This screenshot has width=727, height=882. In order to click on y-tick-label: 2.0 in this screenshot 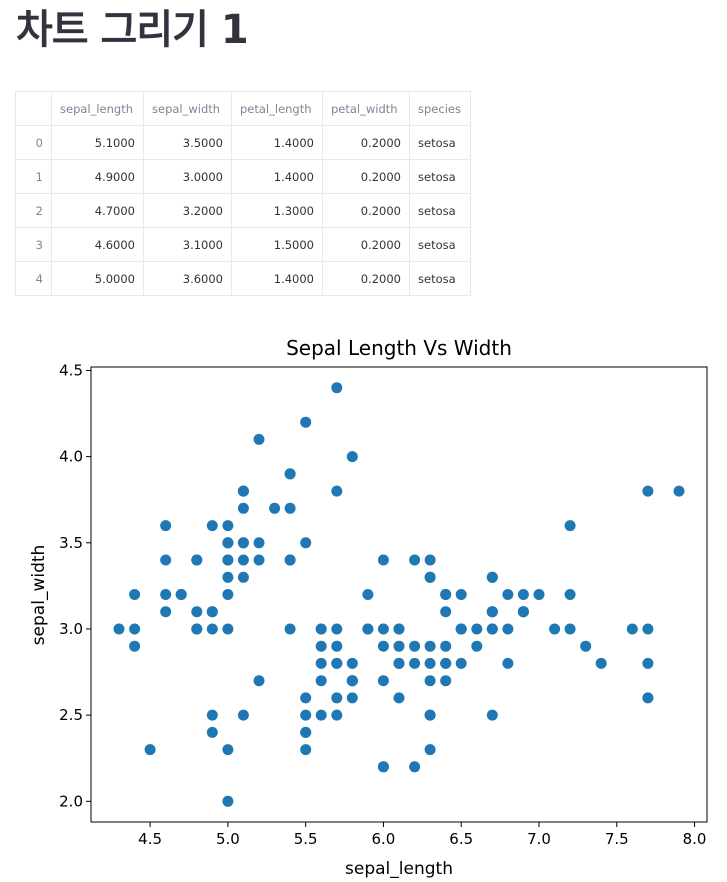, I will do `click(71, 801)`.